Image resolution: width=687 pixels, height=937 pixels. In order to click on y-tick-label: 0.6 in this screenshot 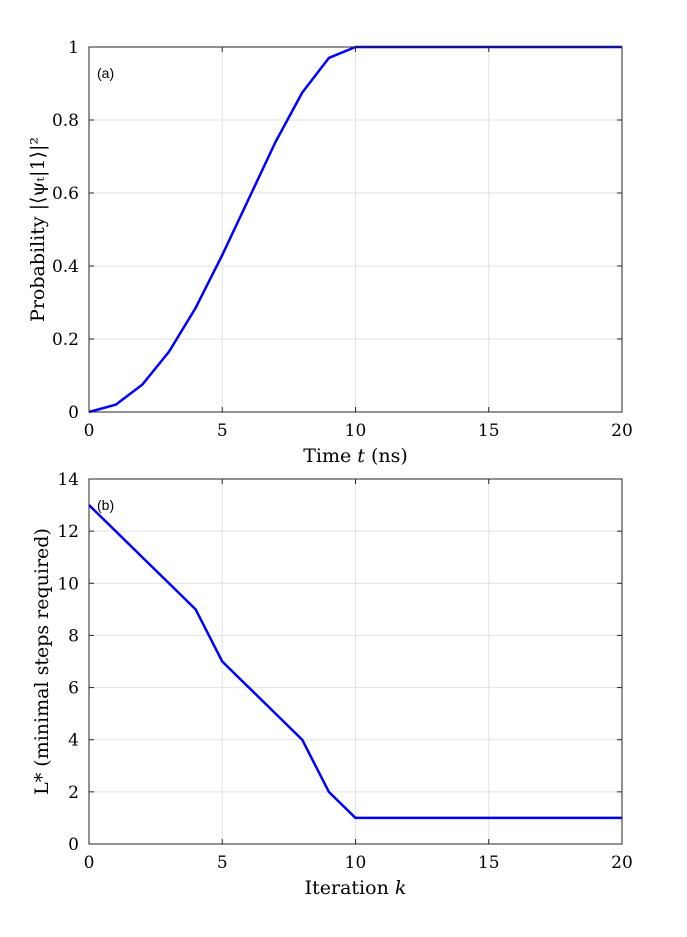, I will do `click(65, 194)`.